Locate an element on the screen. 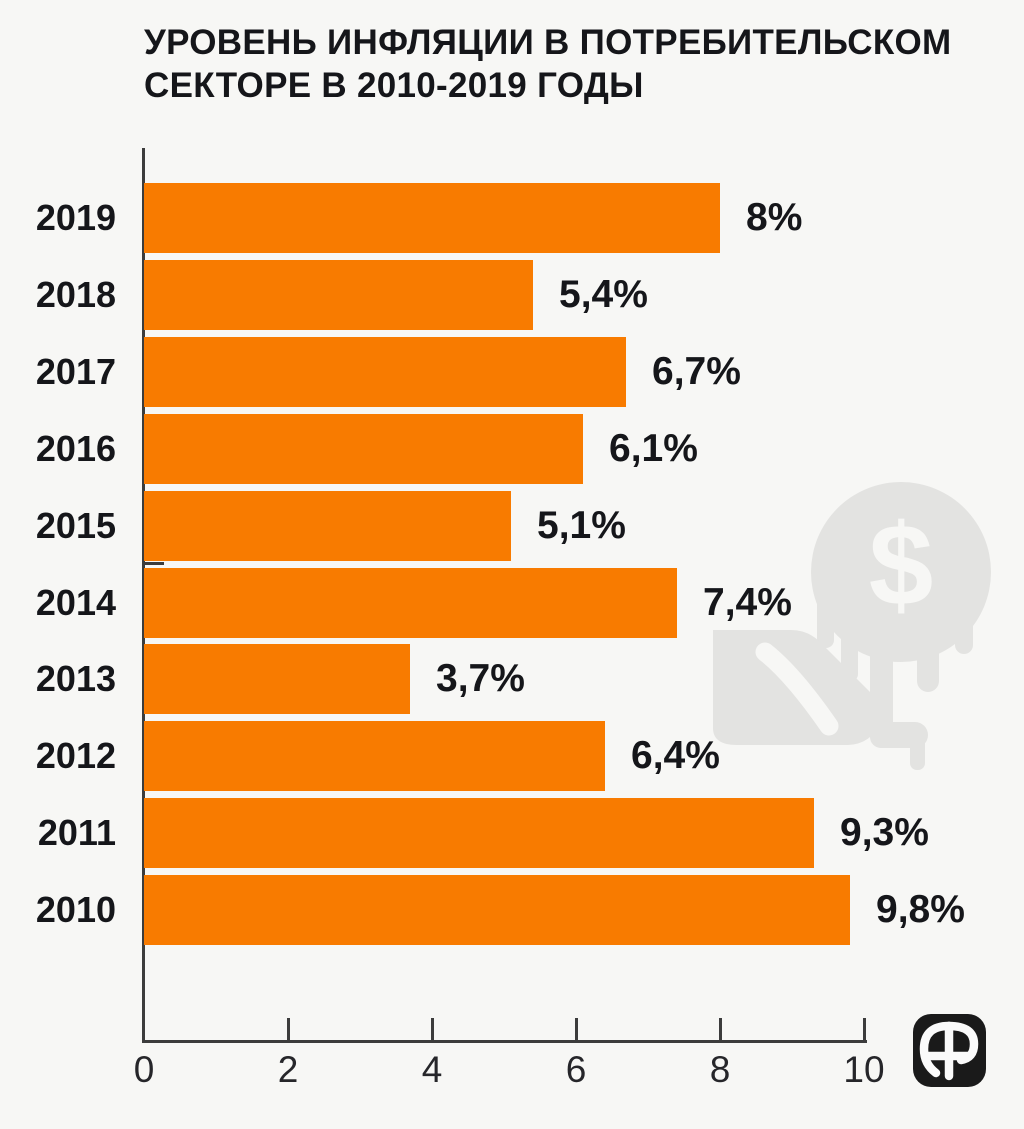 The width and height of the screenshot is (1024, 1129). open-hand is located at coordinates (797, 687).